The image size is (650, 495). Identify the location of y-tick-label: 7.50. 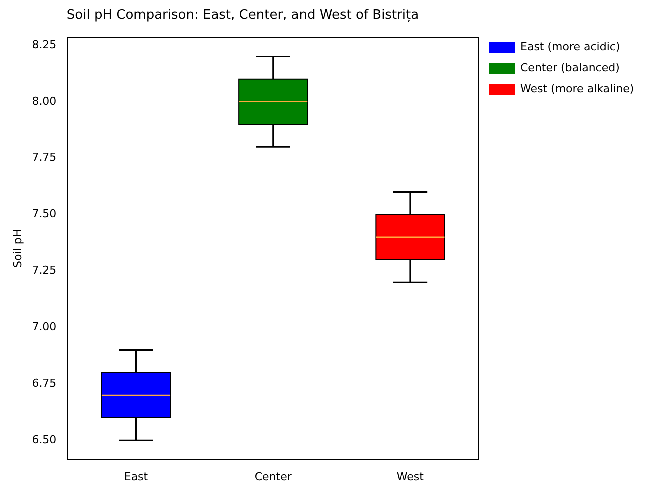
(44, 214).